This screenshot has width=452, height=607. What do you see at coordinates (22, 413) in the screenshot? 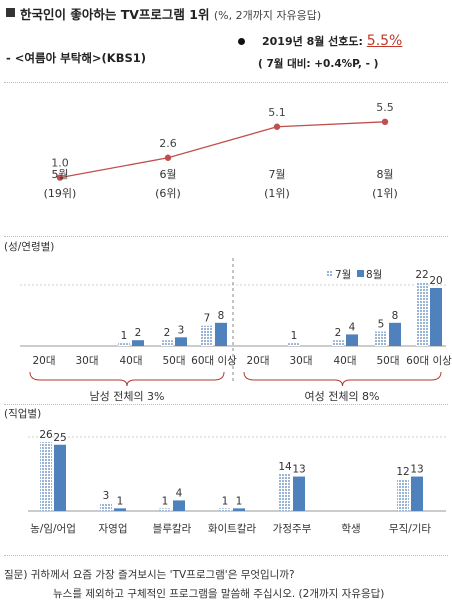
I see `chart-label: (직업별)` at bounding box center [22, 413].